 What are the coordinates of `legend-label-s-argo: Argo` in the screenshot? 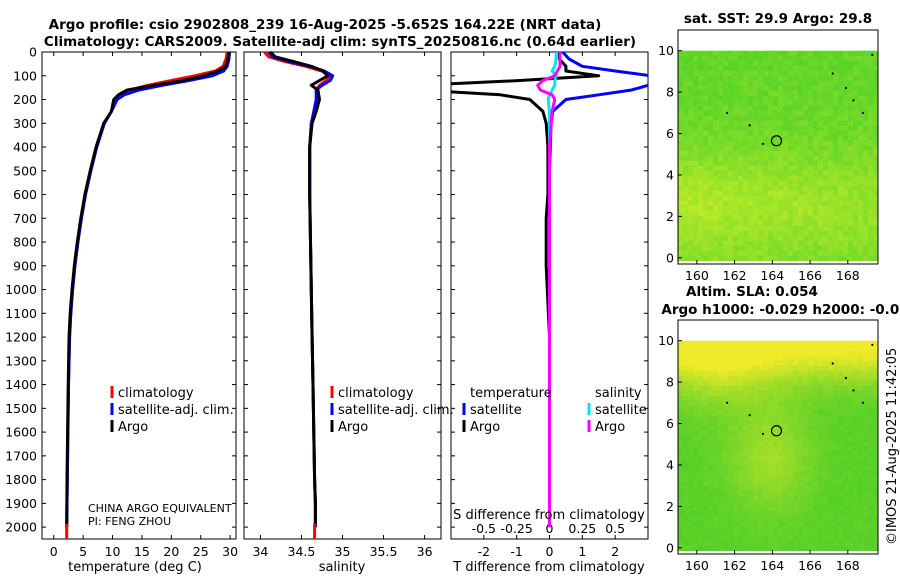 It's located at (610, 427).